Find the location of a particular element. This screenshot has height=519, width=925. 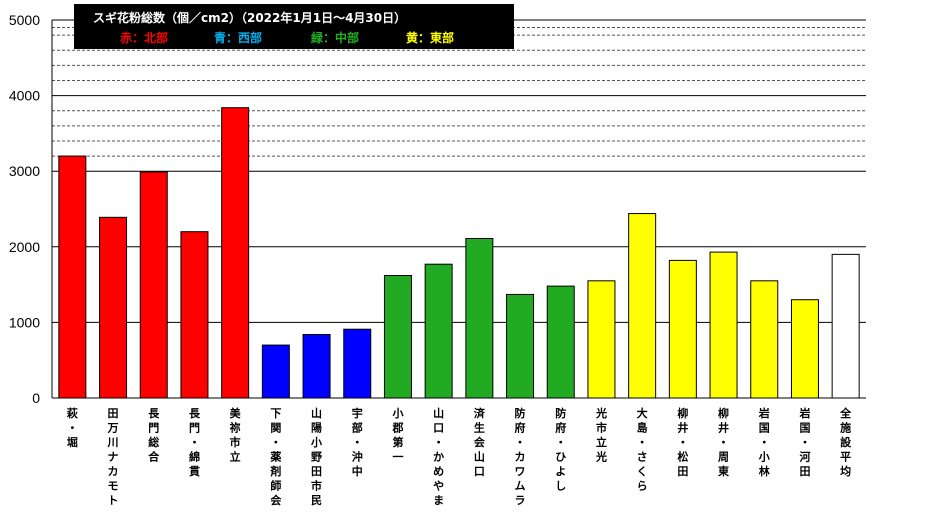

x-category-label: 柳井・松田 is located at coordinates (682, 442).